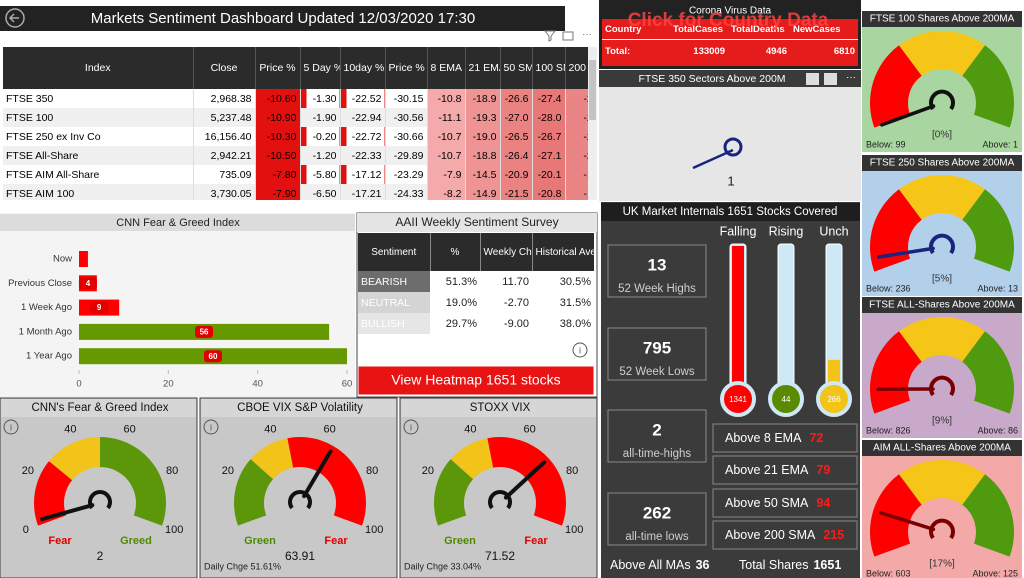  What do you see at coordinates (592, 123) in the screenshot?
I see `scrollbar` at bounding box center [592, 123].